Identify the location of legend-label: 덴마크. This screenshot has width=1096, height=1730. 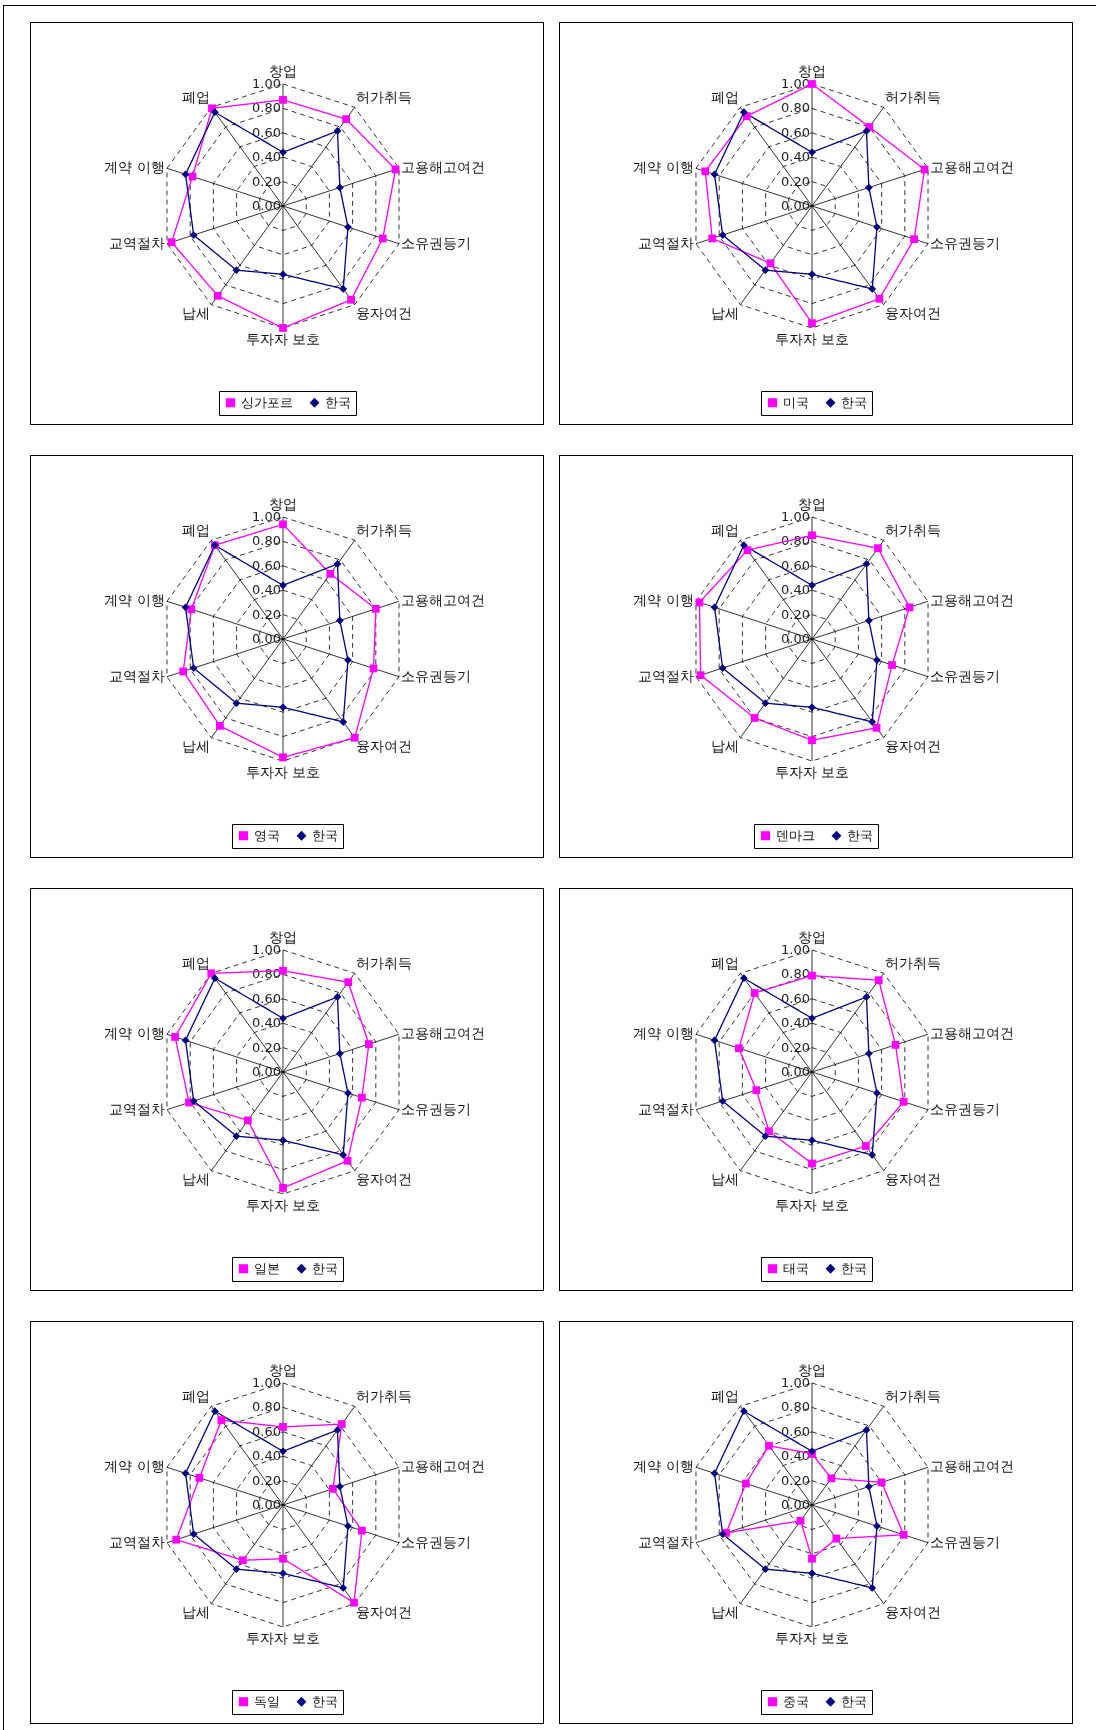
(795, 835).